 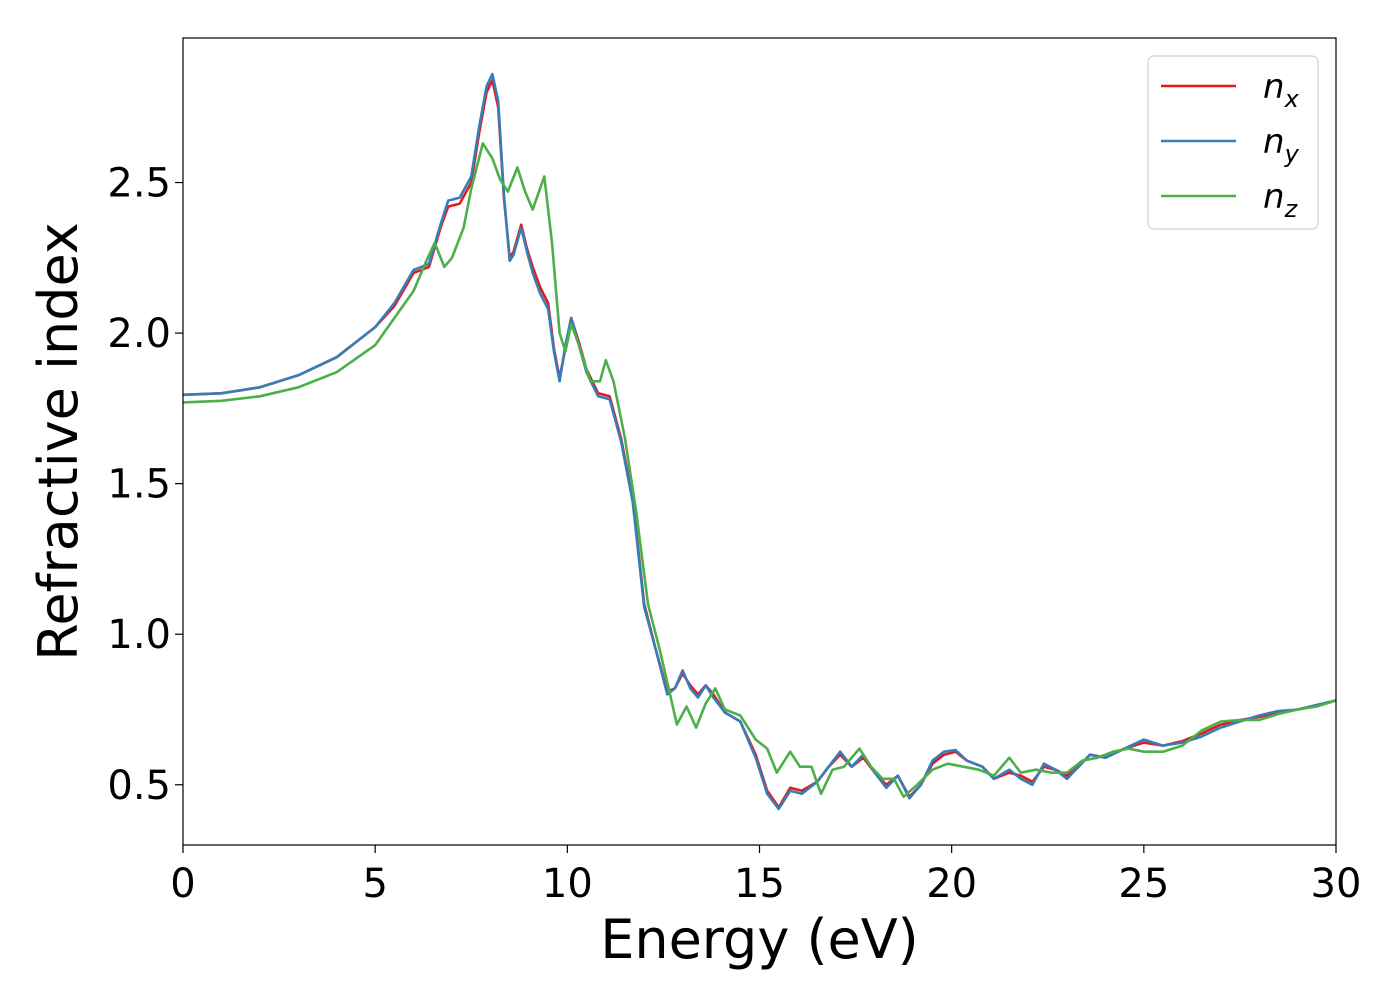 What do you see at coordinates (951, 884) in the screenshot?
I see `x-tick-label: 20` at bounding box center [951, 884].